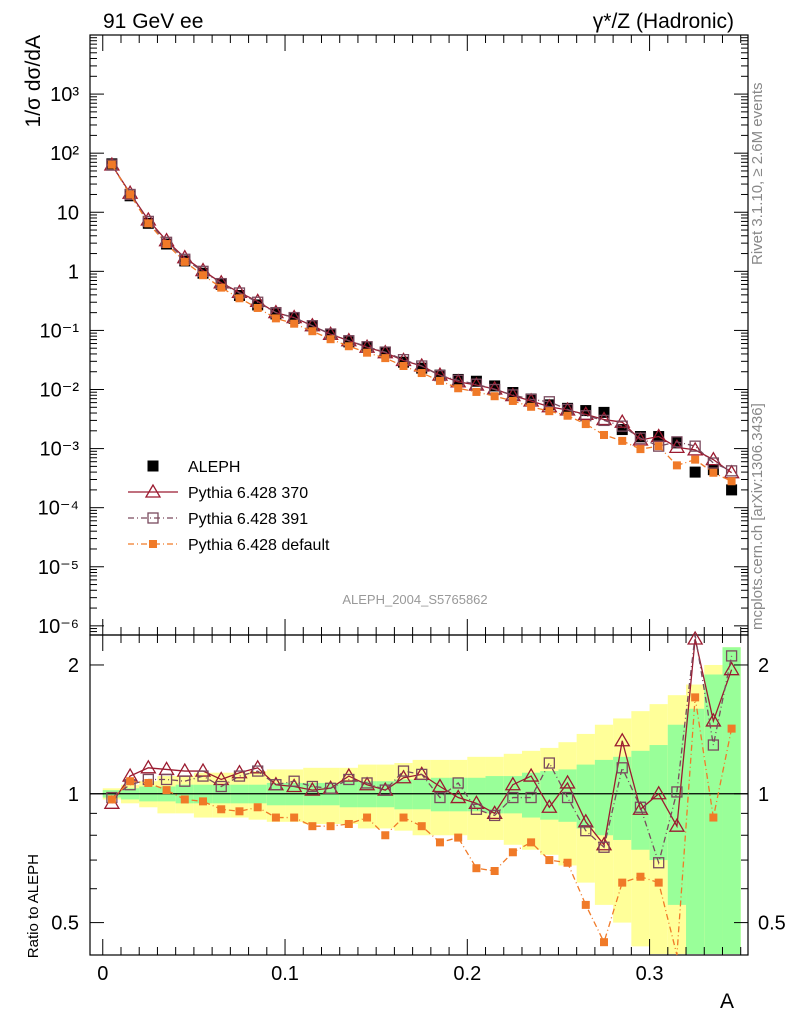 This screenshot has height=1029, width=786. Describe the element at coordinates (58, 509) in the screenshot. I see `main-y-tick-label: 10⁻⁴` at that location.